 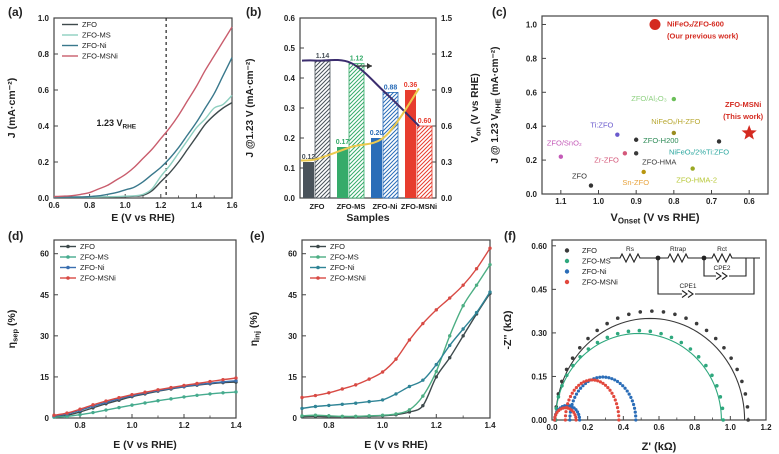 What do you see at coordinates (367, 218) in the screenshot?
I see `x-axis-label: Samples` at bounding box center [367, 218].